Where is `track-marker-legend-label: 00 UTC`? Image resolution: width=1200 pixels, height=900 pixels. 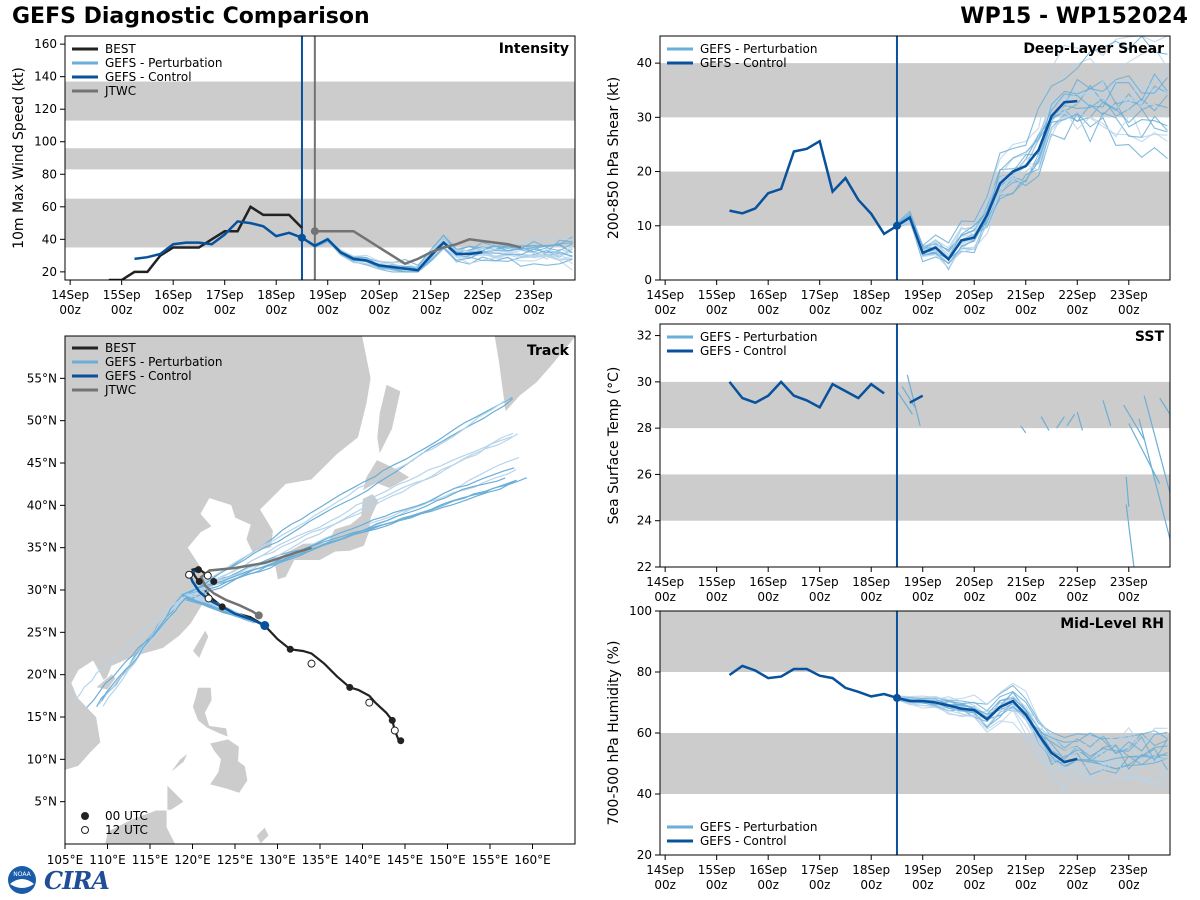
track-marker-legend-label: 00 UTC is located at coordinates (126, 816).